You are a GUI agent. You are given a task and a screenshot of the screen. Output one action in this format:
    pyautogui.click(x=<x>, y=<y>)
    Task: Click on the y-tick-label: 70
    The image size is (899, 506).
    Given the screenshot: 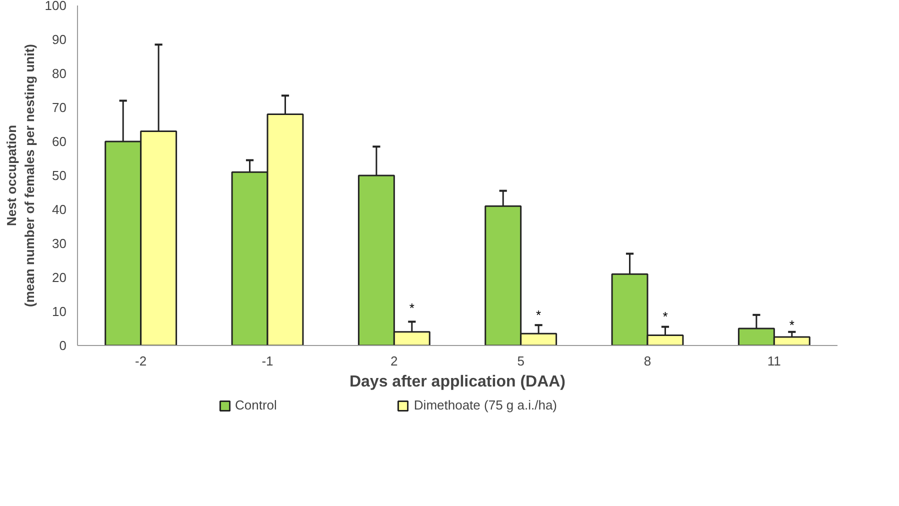 What is the action you would take?
    pyautogui.click(x=59, y=107)
    